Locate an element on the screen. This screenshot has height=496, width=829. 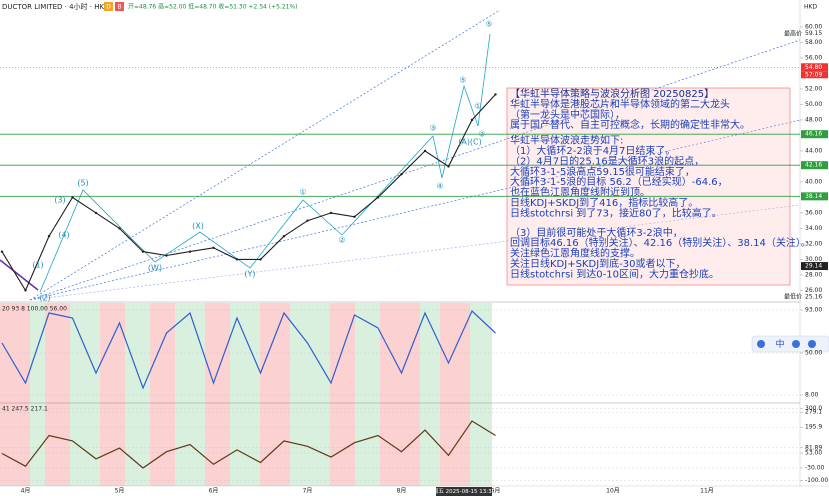
badge-text: D is located at coordinates (108, 7).